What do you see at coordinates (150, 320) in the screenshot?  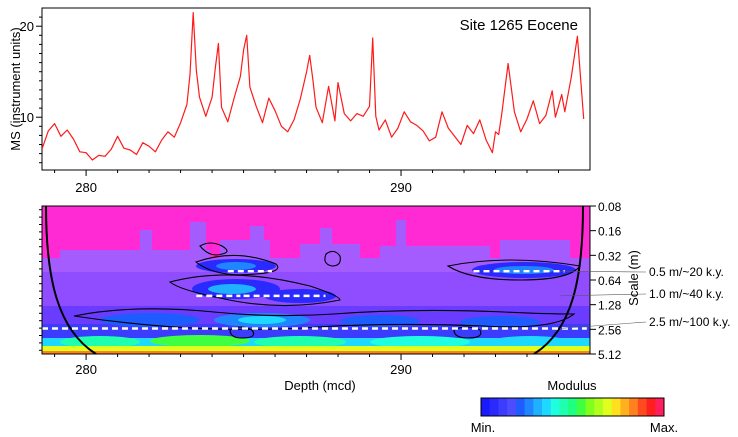 I see `blob-100ky-a` at bounding box center [150, 320].